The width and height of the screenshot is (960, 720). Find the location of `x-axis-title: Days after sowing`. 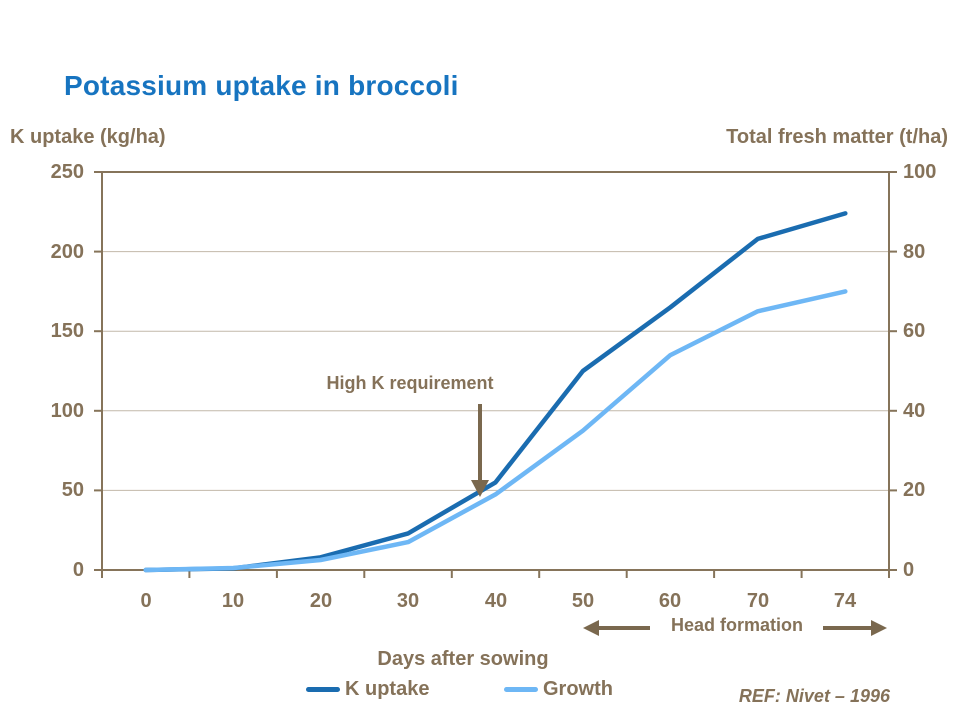

x-axis-title: Days after sowing is located at coordinates (463, 659).